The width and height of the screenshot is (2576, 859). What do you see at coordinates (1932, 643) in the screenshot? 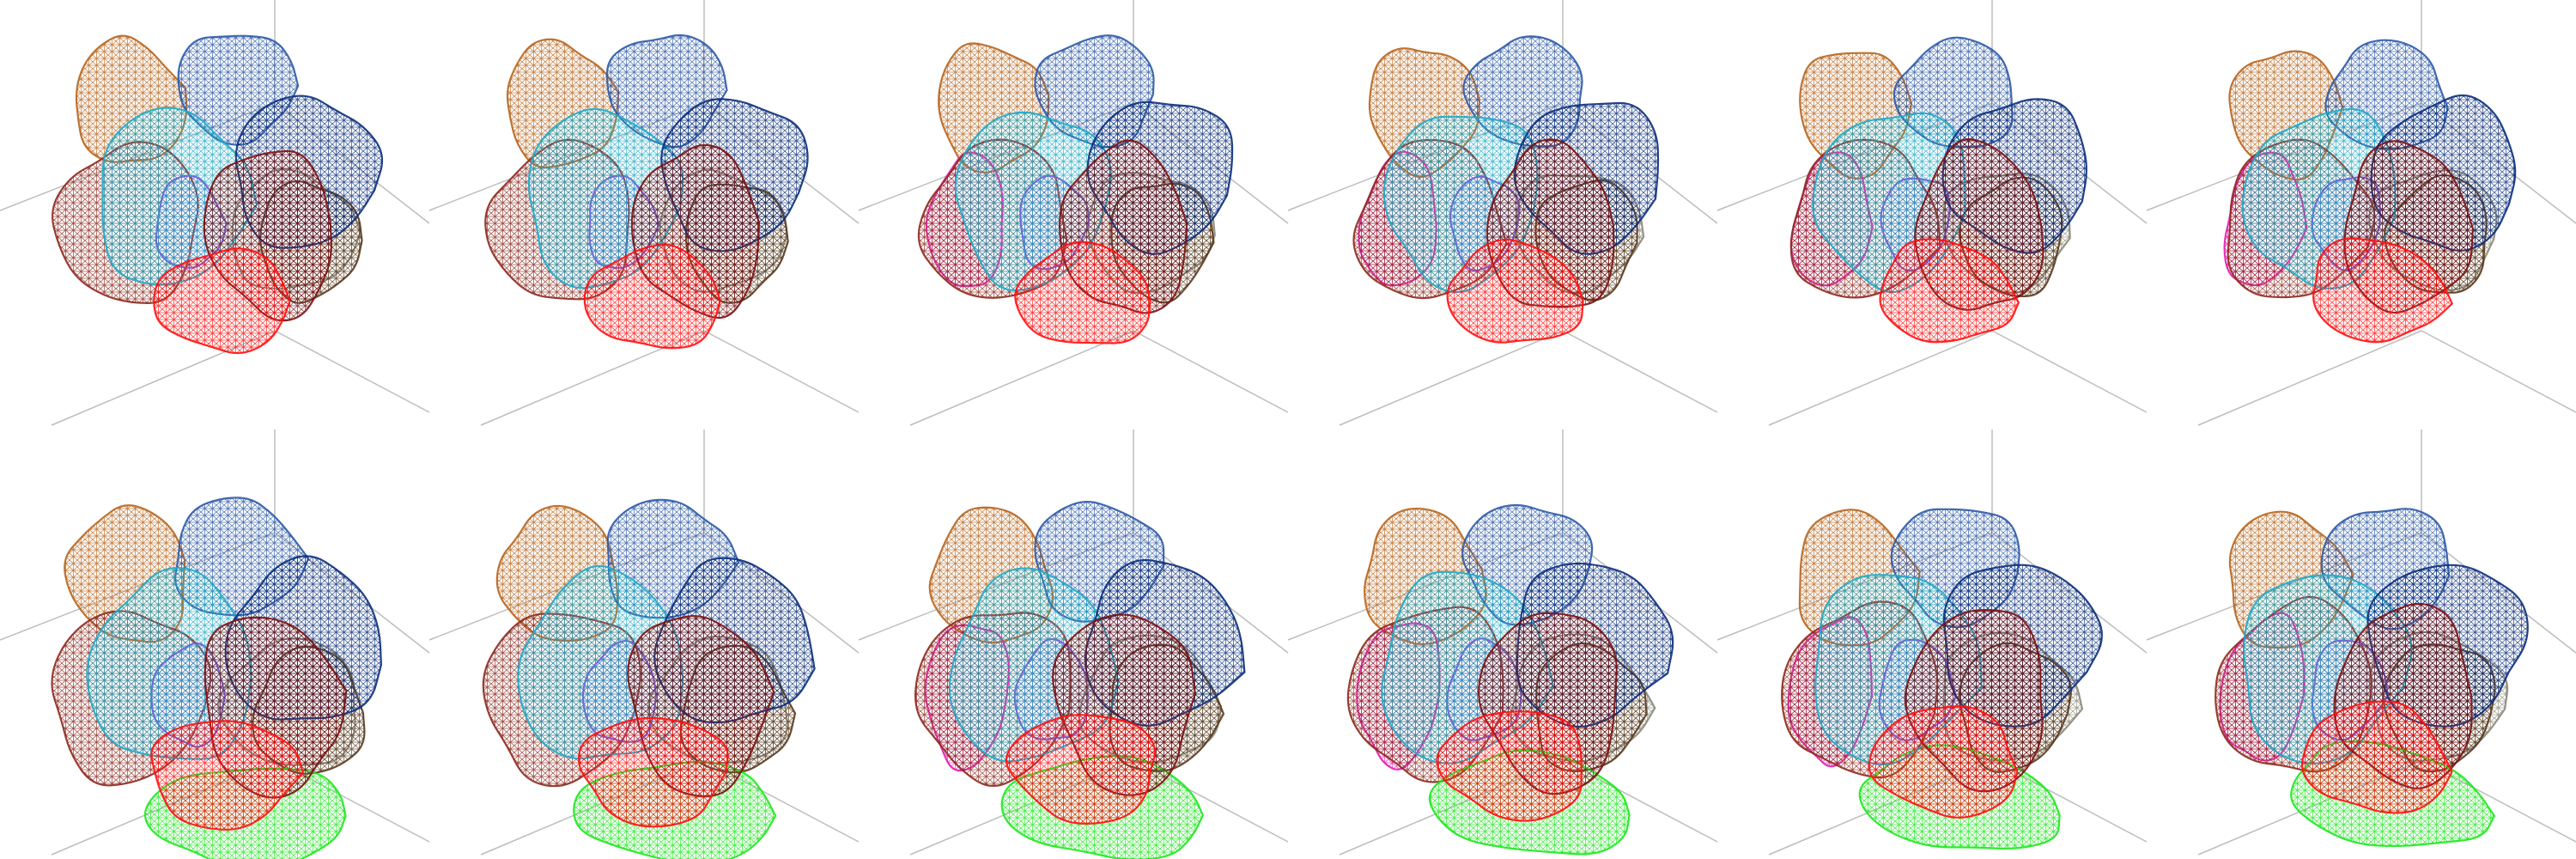
I see `panel-r2c5` at bounding box center [1932, 643].